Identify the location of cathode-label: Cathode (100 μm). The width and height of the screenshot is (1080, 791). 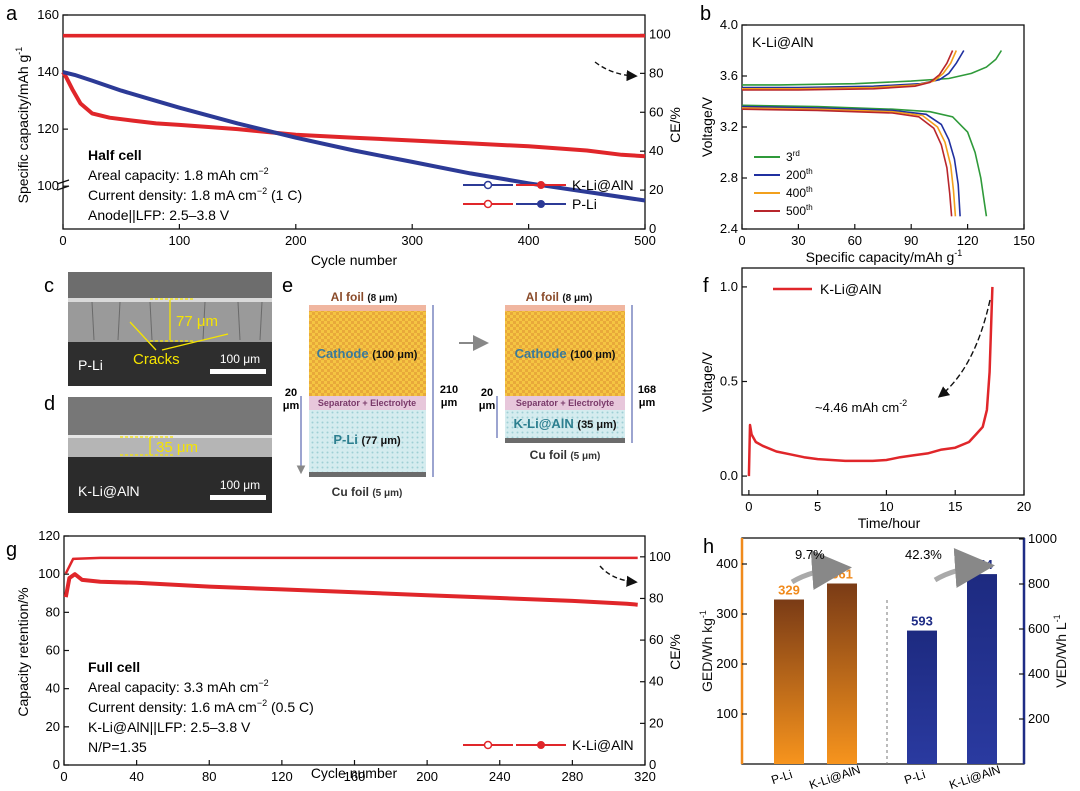
(565, 353).